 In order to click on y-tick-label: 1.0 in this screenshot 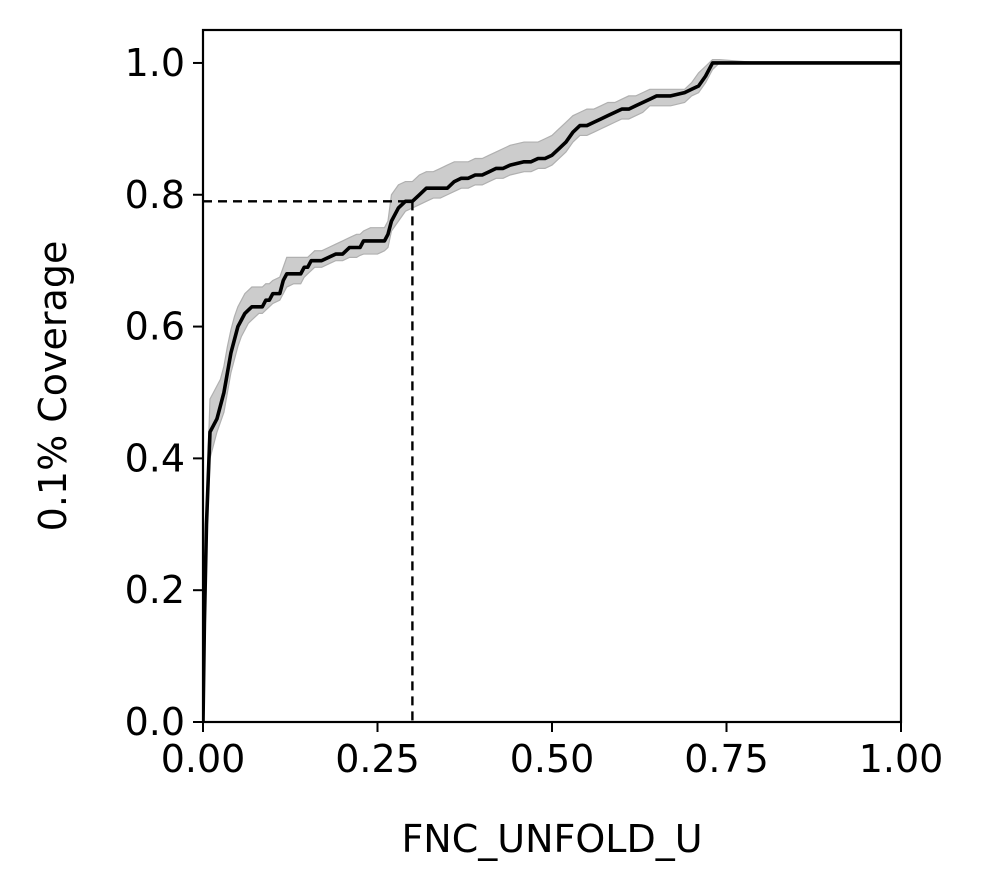, I will do `click(155, 63)`.